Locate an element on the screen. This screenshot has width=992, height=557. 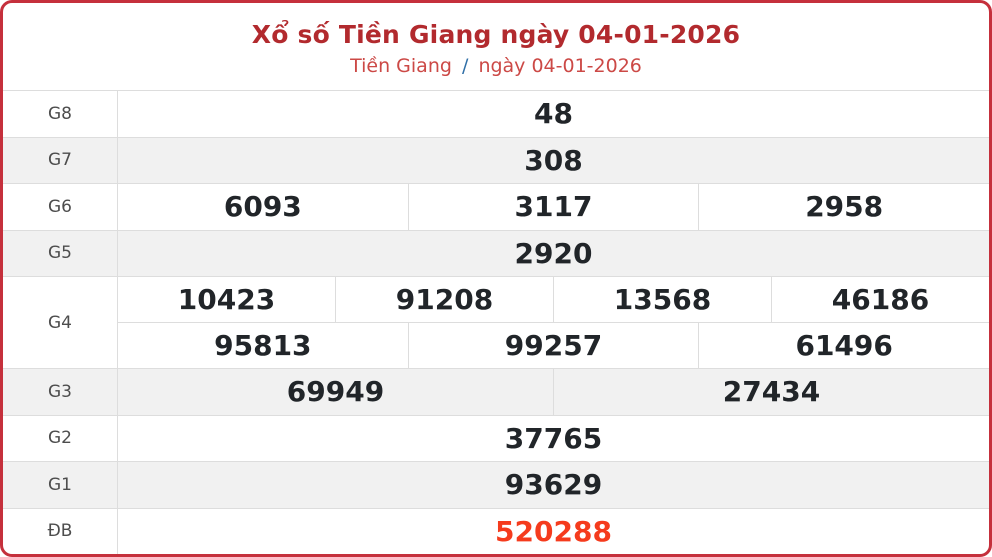
prize-lines: 37765 is located at coordinates (553, 439).